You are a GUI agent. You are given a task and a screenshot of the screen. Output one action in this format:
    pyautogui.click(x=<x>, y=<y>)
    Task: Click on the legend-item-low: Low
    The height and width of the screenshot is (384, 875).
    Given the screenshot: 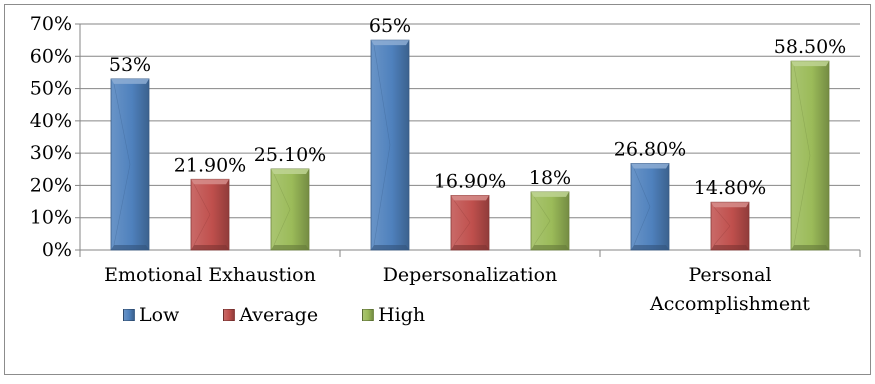 What is the action you would take?
    pyautogui.click(x=151, y=315)
    